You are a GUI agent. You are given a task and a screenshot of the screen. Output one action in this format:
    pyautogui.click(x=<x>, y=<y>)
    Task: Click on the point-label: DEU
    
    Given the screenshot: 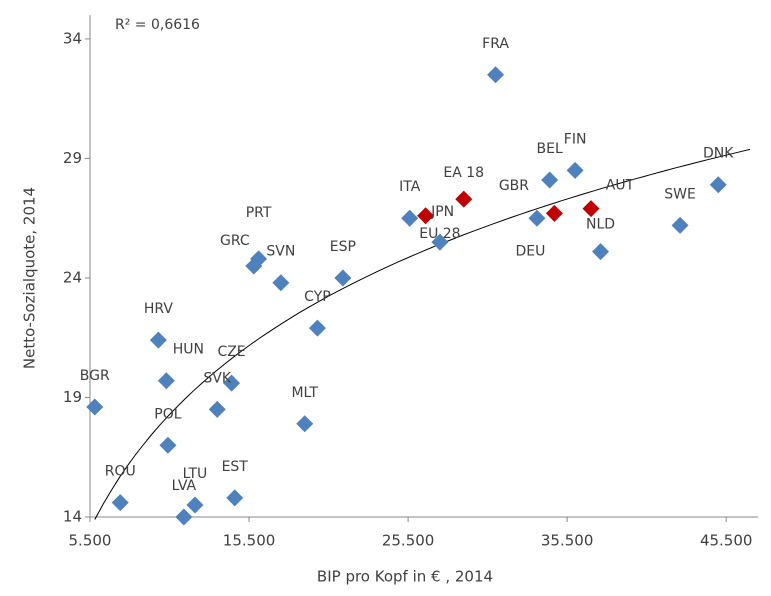 What is the action you would take?
    pyautogui.click(x=530, y=251)
    